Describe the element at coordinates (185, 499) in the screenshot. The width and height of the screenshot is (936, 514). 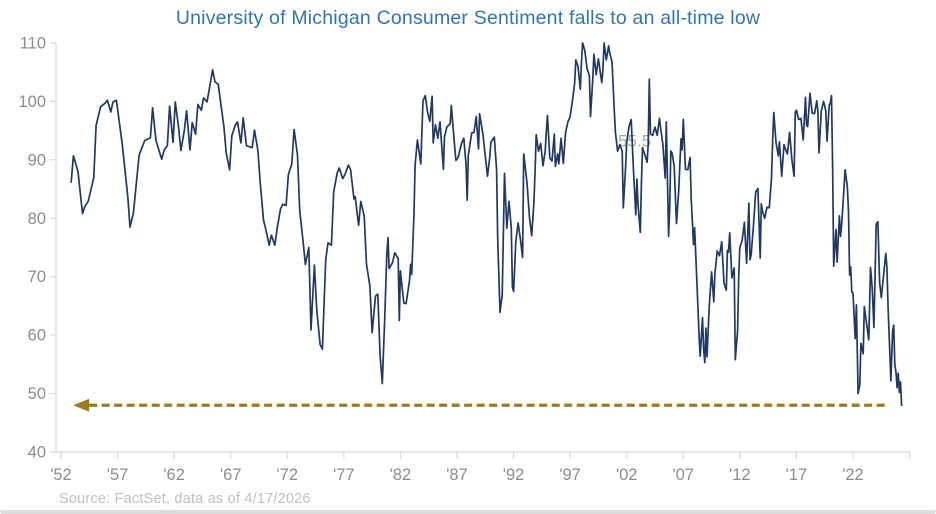
I see `source-note: Source: FactSet, data as of 4/17/2026` at that location.